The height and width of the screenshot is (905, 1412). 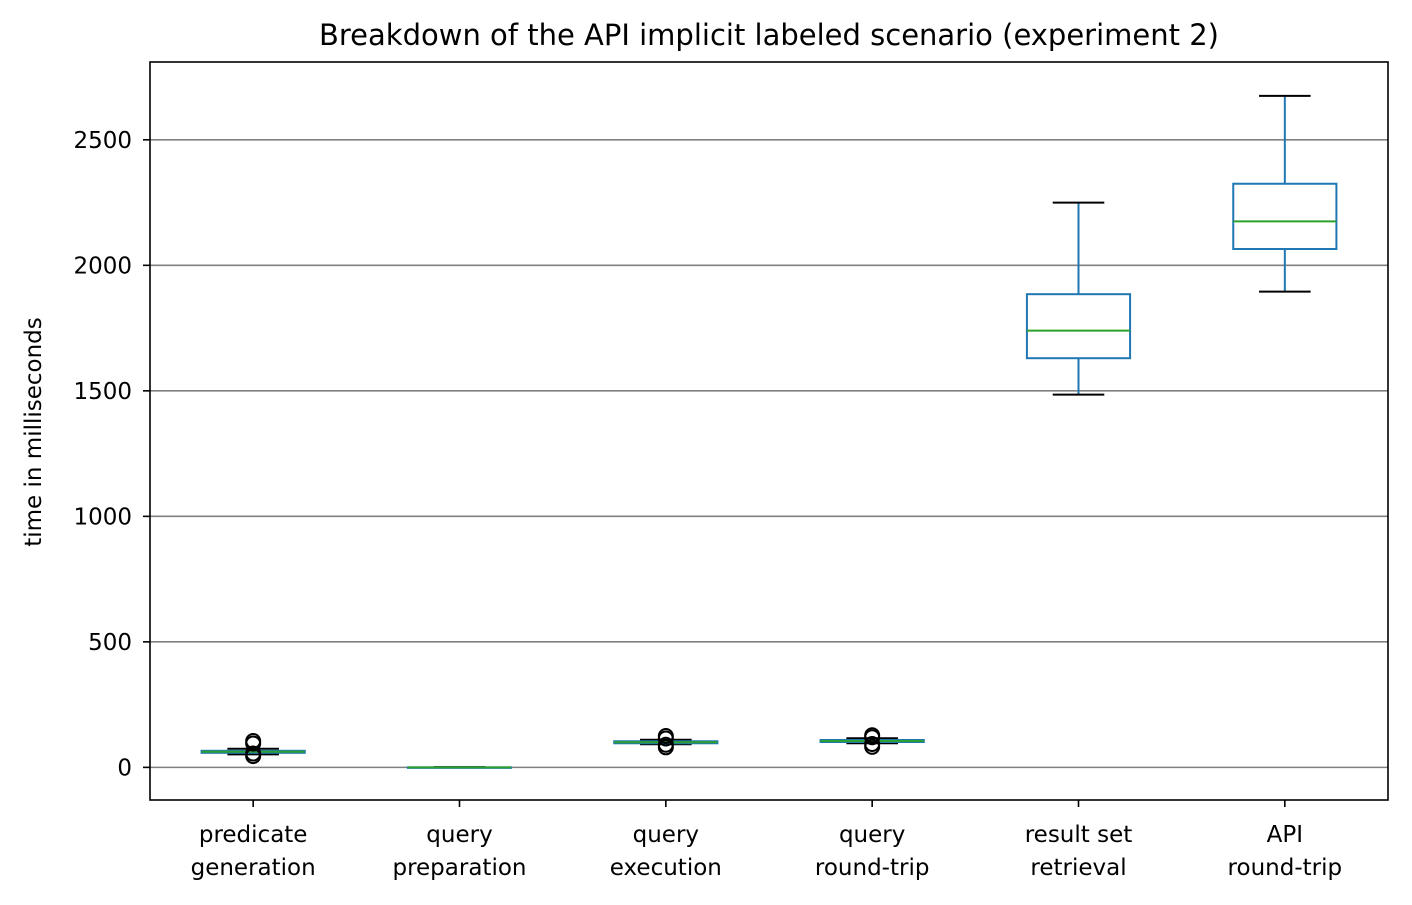 I want to click on x-tick-label: result set, so click(x=1079, y=835).